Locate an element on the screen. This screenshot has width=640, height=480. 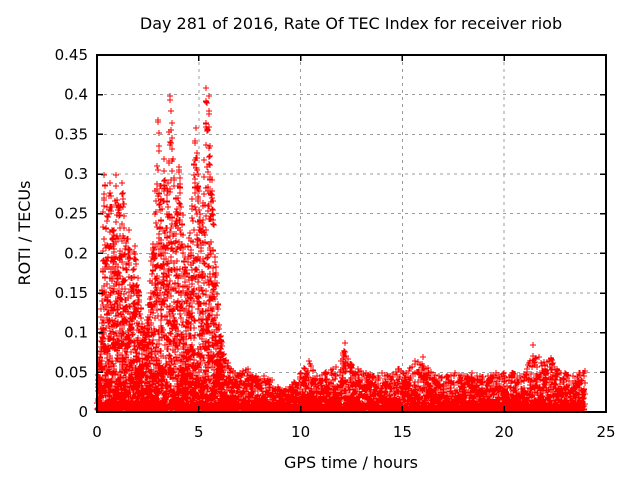
y-tick-label: 0.25 is located at coordinates (71, 214).